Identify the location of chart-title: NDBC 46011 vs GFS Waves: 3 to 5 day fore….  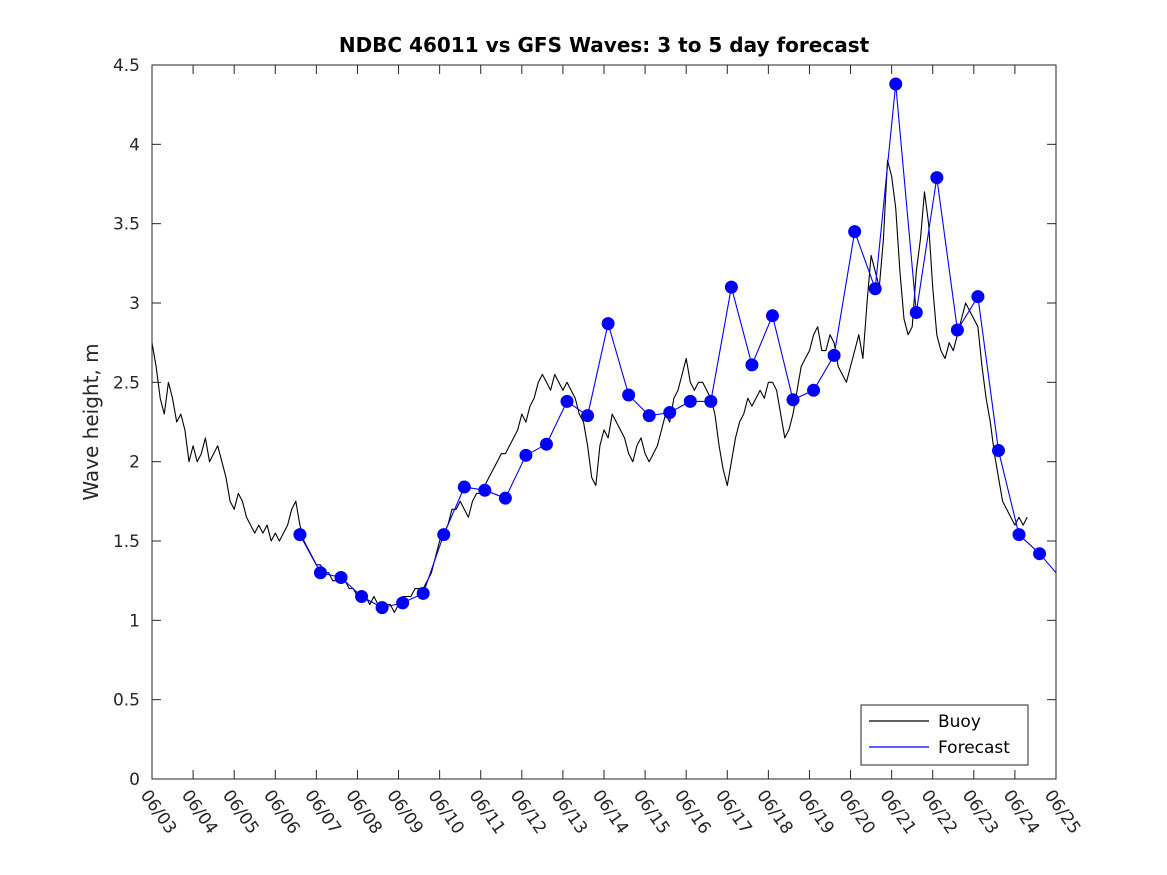
(604, 45).